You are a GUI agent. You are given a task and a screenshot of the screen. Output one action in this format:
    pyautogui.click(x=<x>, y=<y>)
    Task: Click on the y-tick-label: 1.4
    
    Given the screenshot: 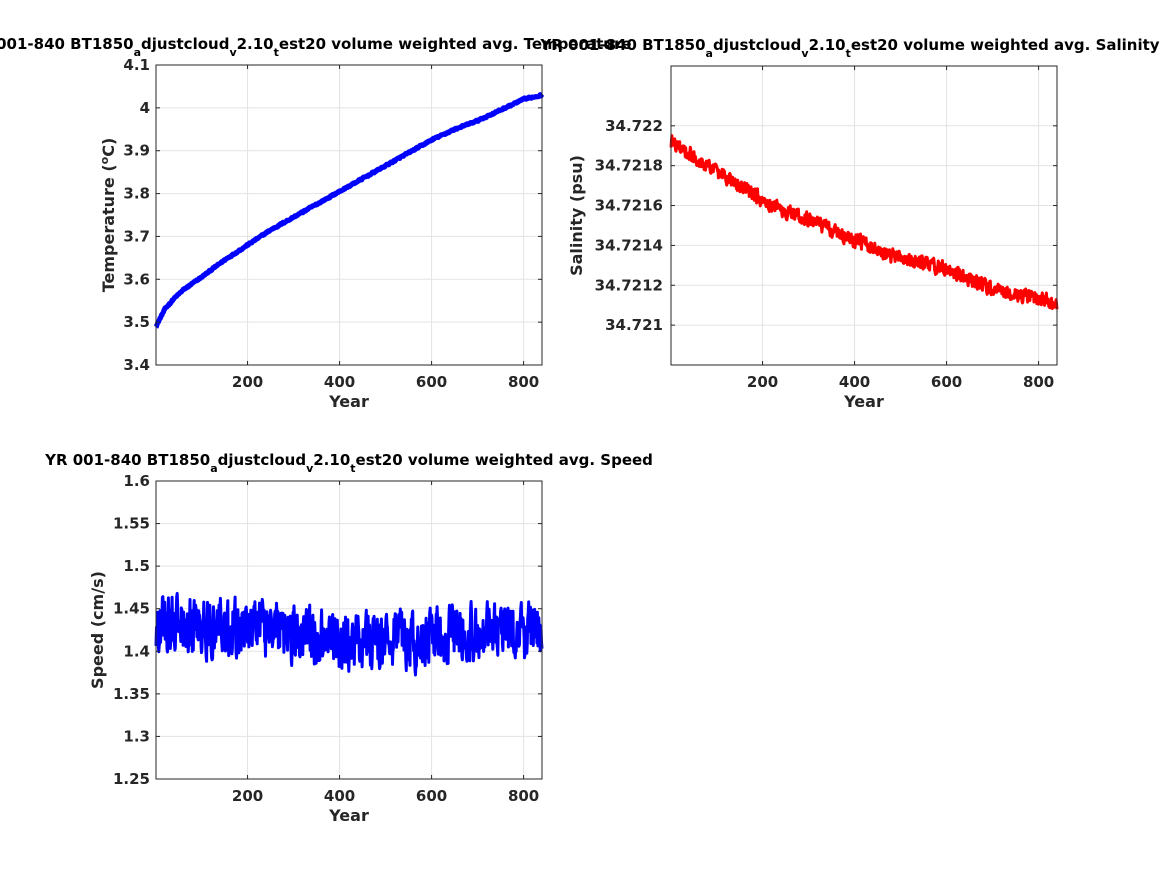 What is the action you would take?
    pyautogui.click(x=136, y=651)
    